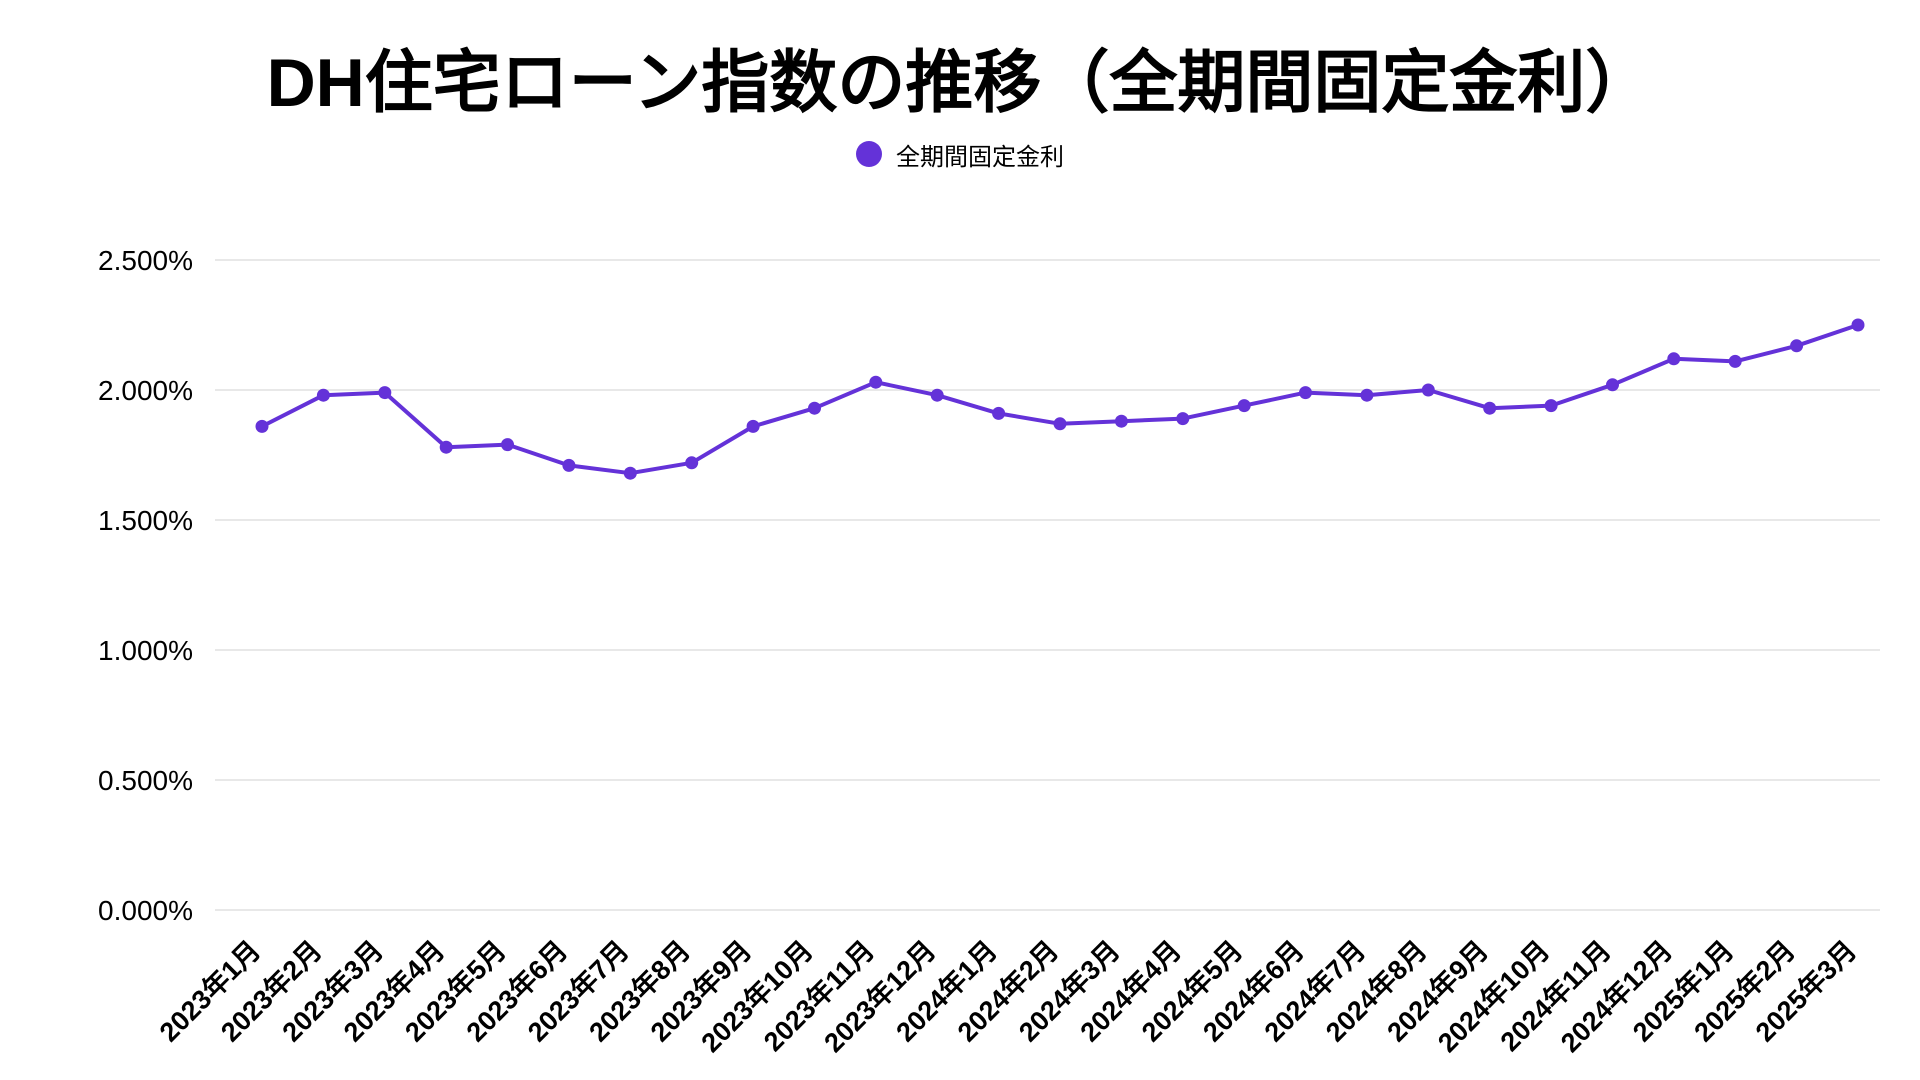  What do you see at coordinates (980, 157) in the screenshot?
I see `legend-series-label: 全期間固定金利` at bounding box center [980, 157].